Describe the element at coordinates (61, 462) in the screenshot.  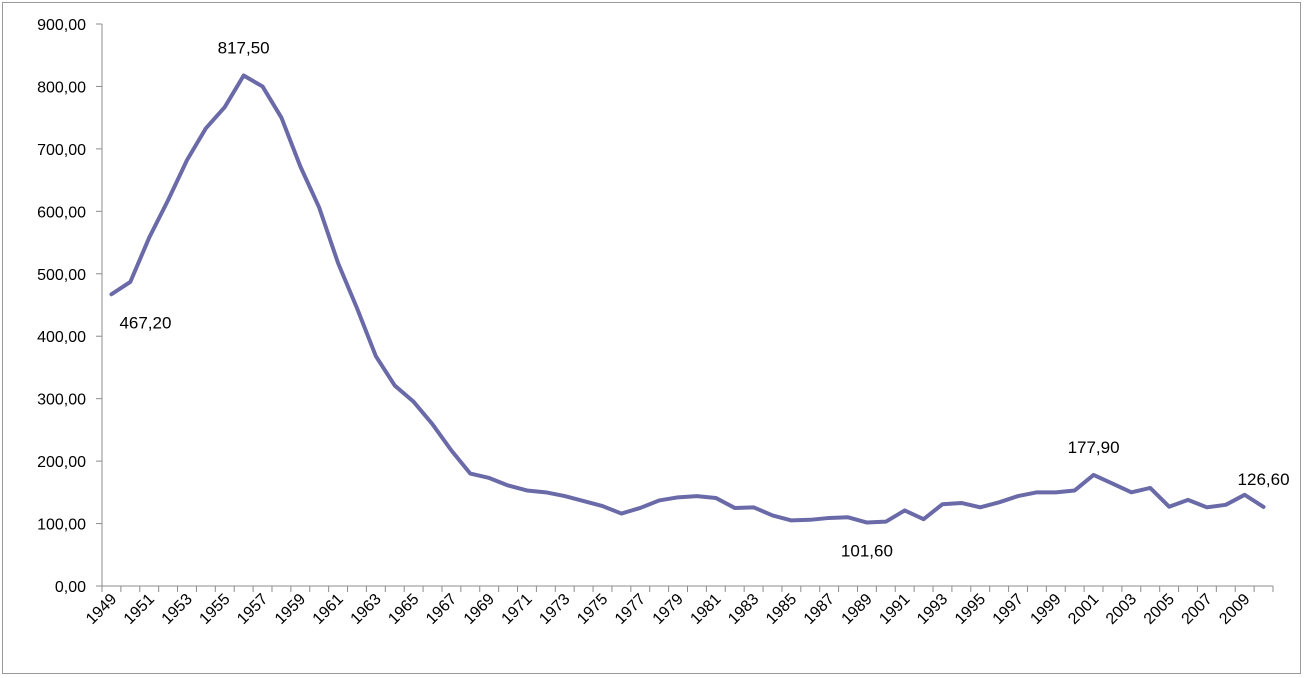
I see `y-tick-label: 200,00` at that location.